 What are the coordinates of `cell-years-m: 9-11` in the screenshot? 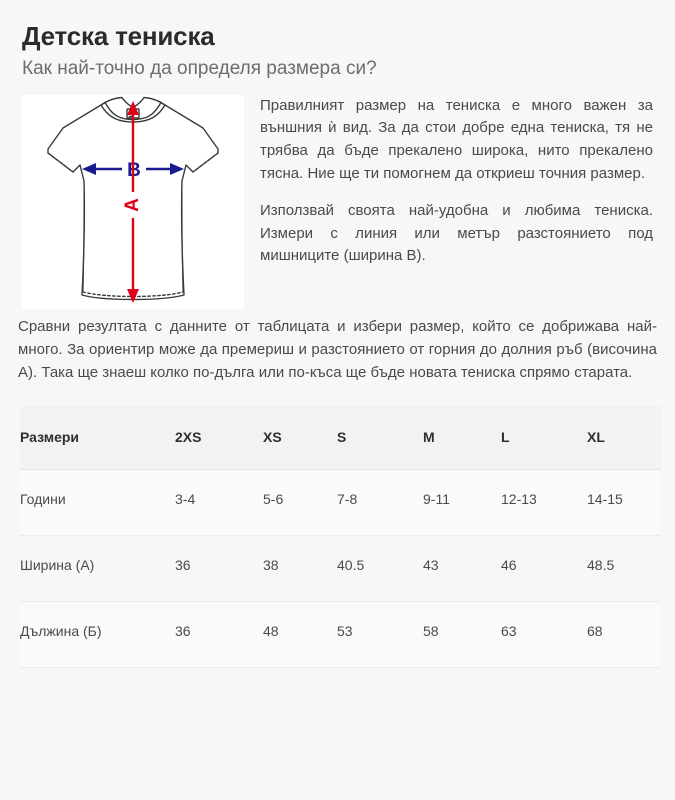 It's located at (462, 503).